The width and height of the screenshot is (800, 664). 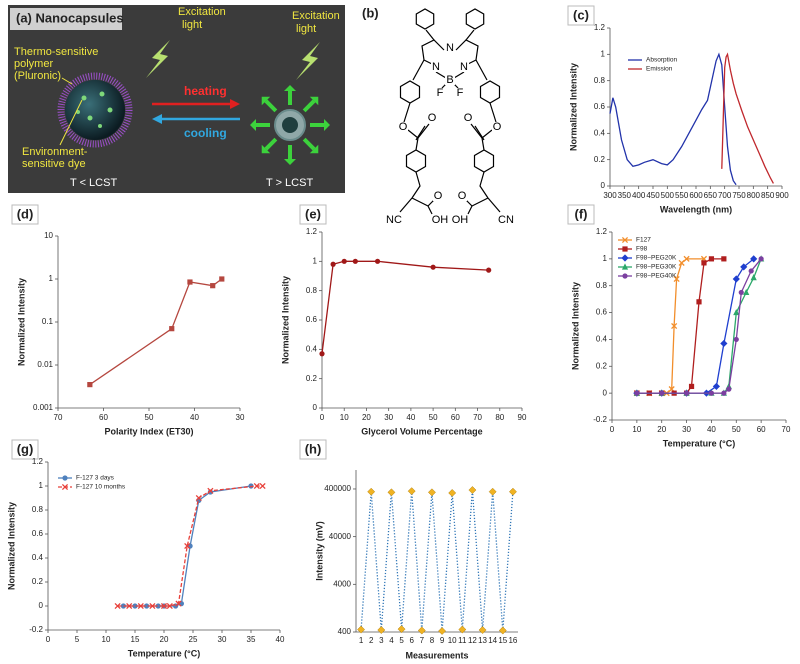 What do you see at coordinates (289, 183) in the screenshot?
I see `diagram-label: T > LCST` at bounding box center [289, 183].